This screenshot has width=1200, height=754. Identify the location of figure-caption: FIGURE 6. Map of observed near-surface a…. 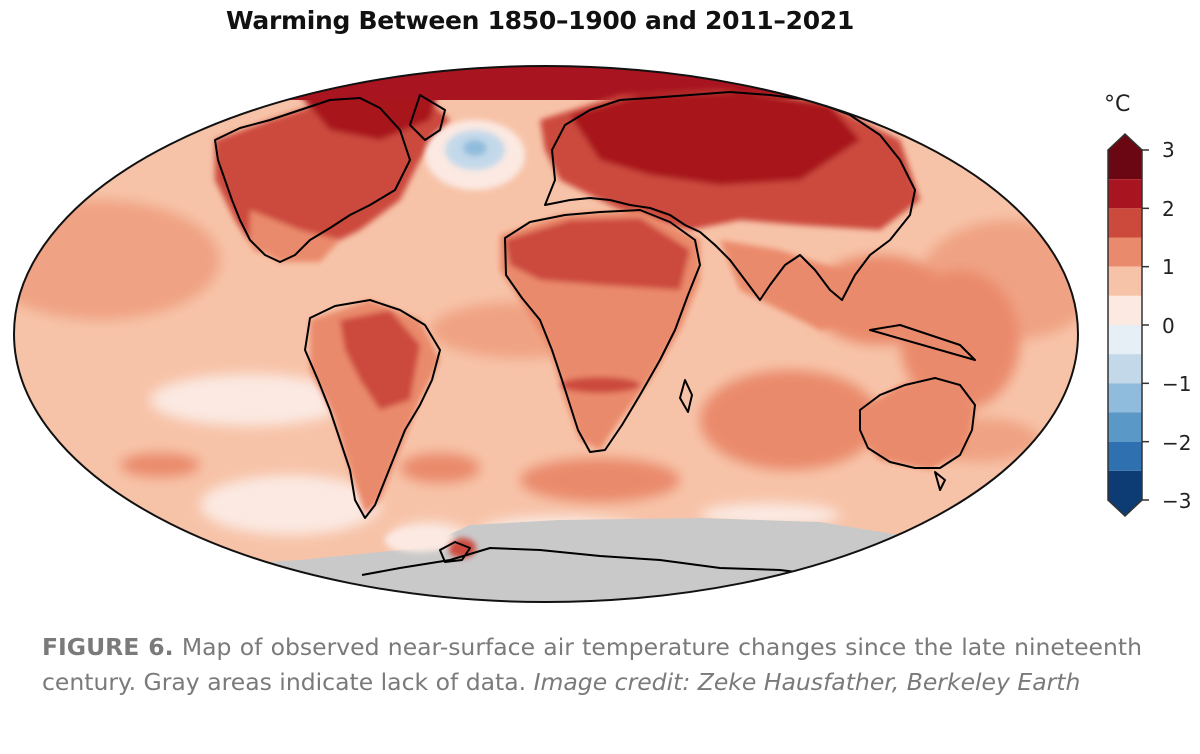
(592, 665).